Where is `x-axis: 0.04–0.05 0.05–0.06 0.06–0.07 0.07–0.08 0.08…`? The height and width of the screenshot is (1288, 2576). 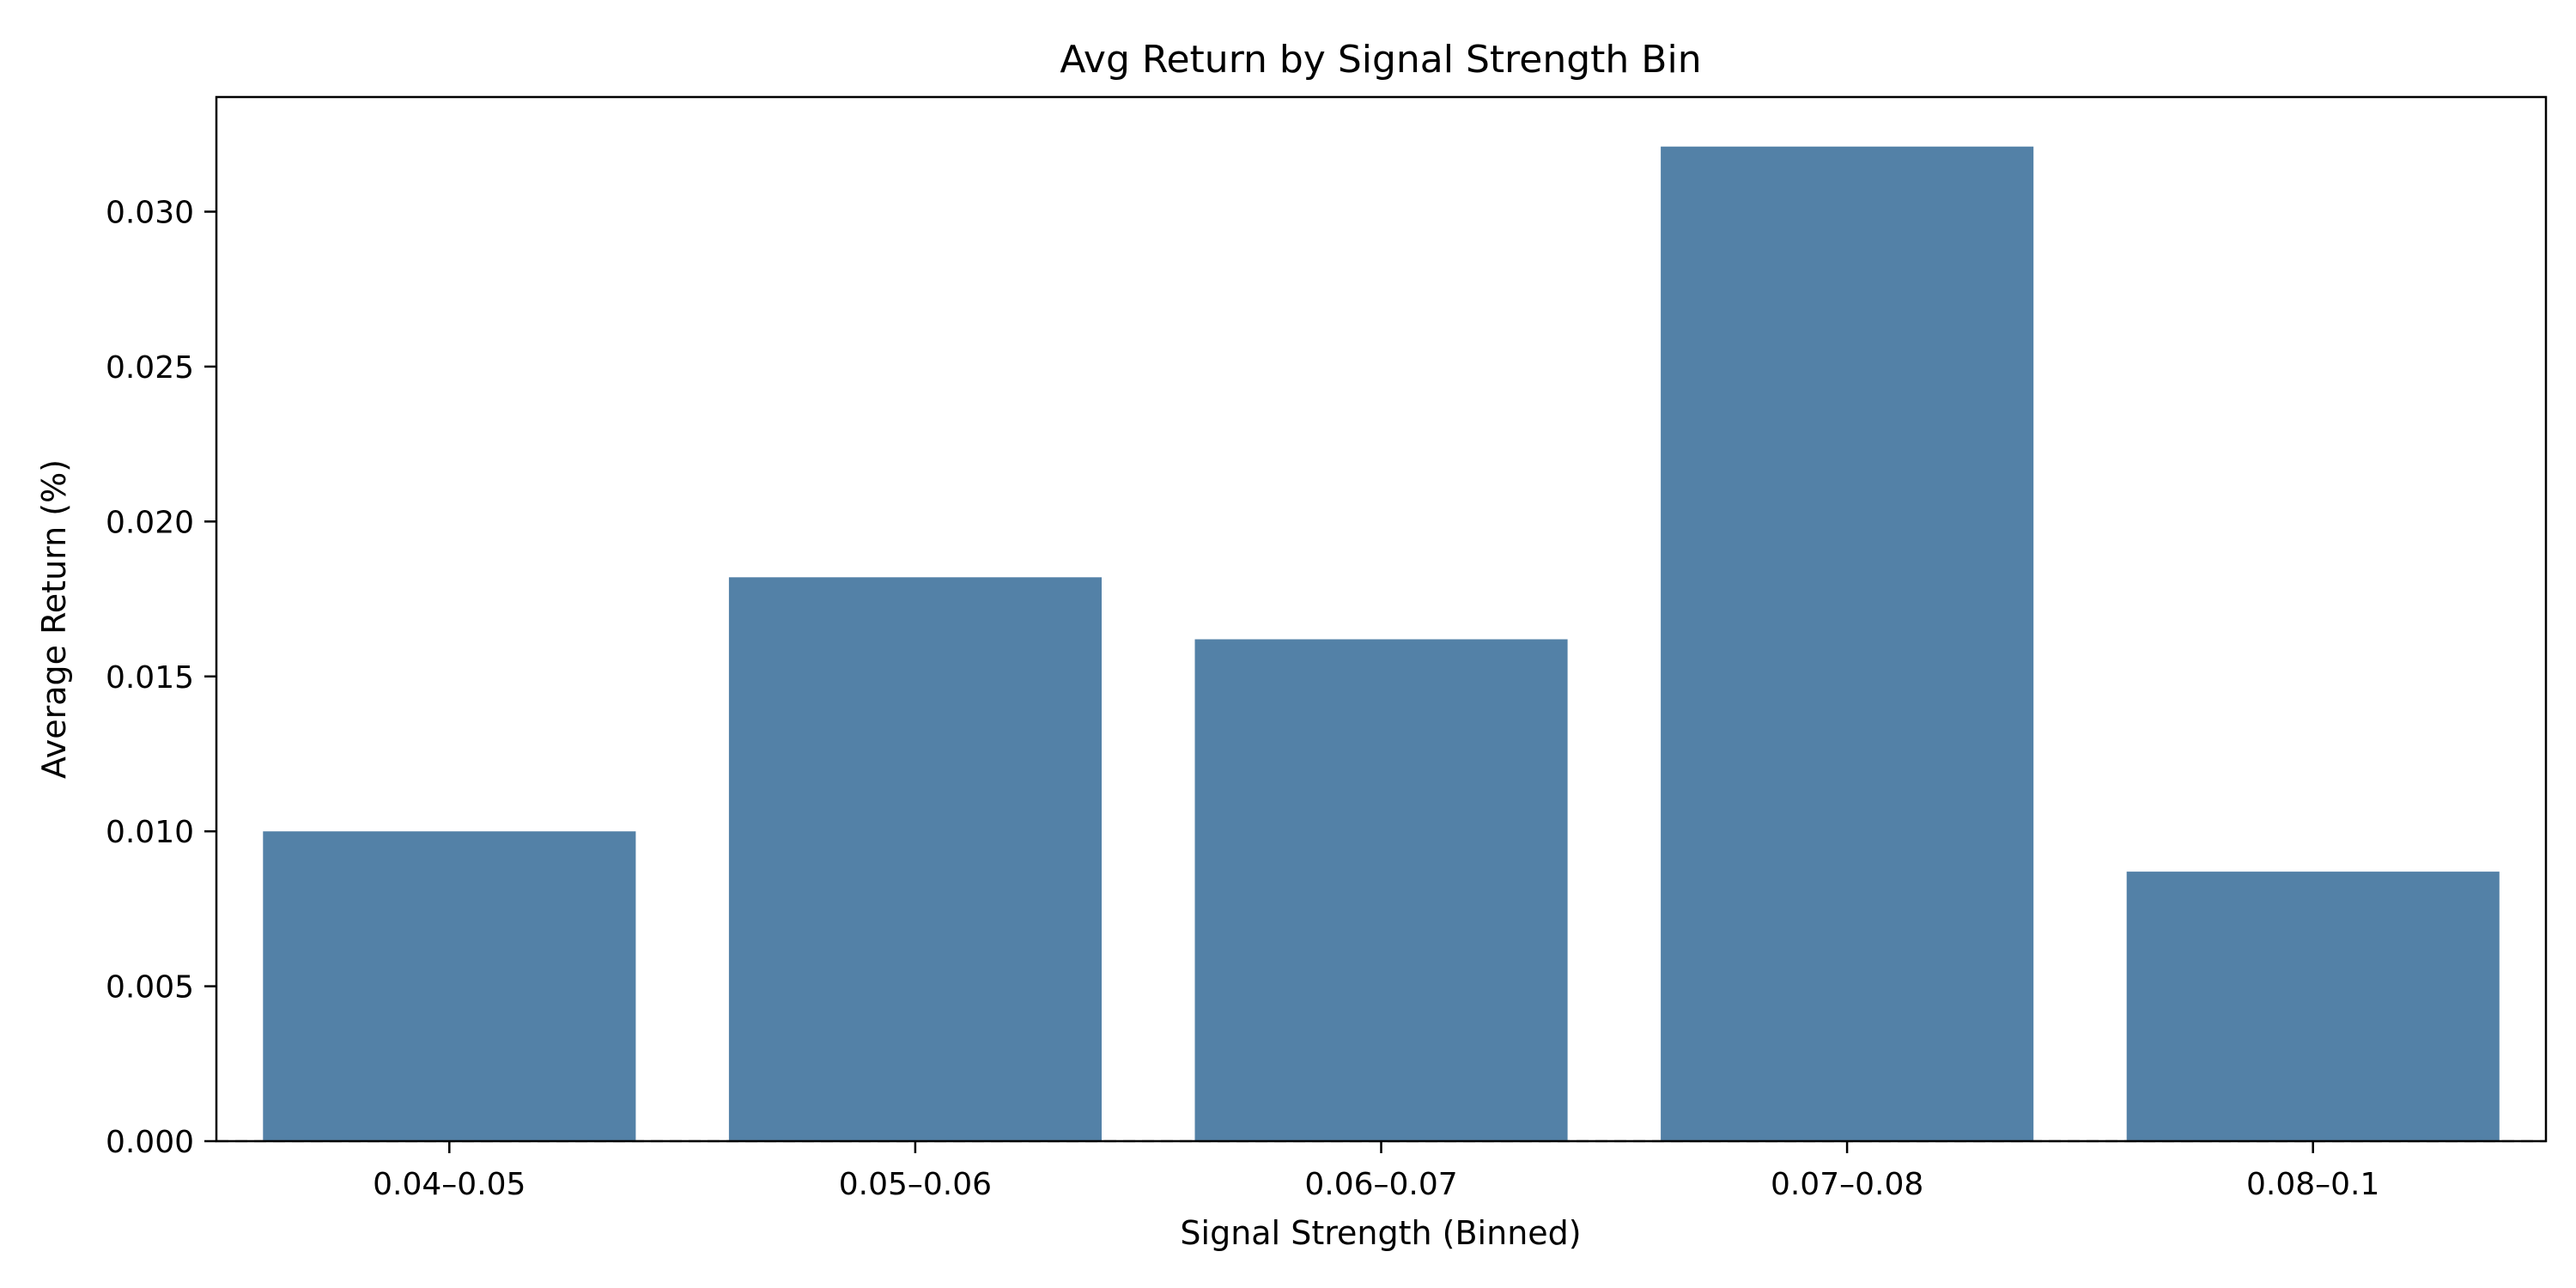 x-axis: 0.04–0.05 0.05–0.06 0.06–0.07 0.07–0.08 0.08… is located at coordinates (1376, 1171).